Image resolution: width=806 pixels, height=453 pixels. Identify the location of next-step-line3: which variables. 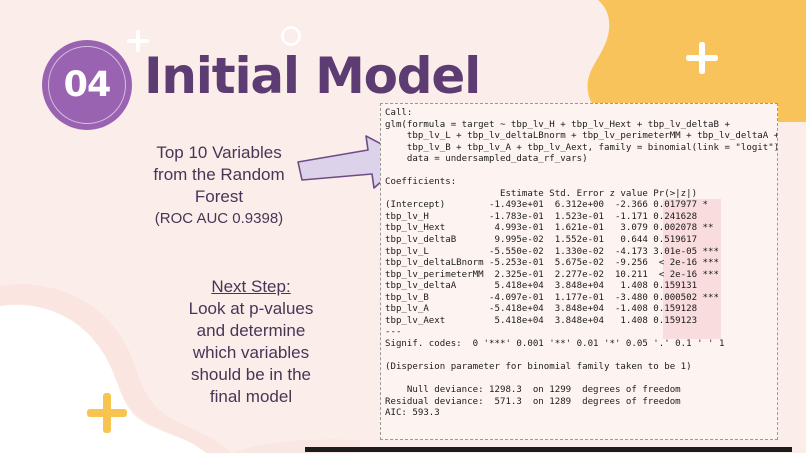
(251, 353).